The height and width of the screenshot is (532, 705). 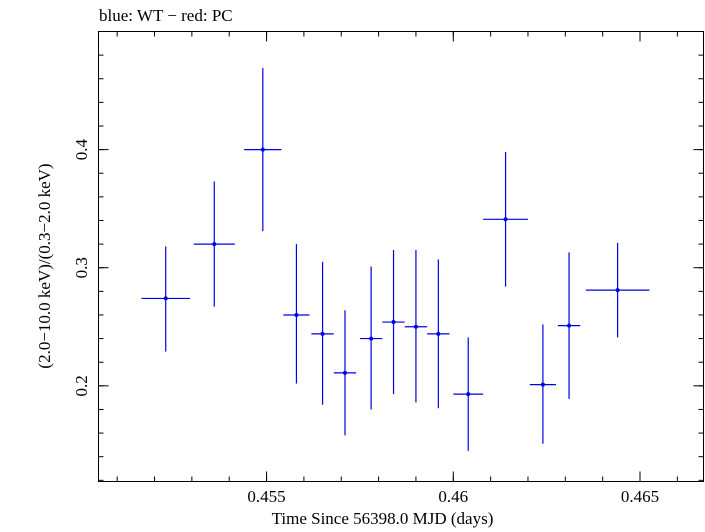 I want to click on chart-title: blue: WT − red: PC, so click(x=166, y=15).